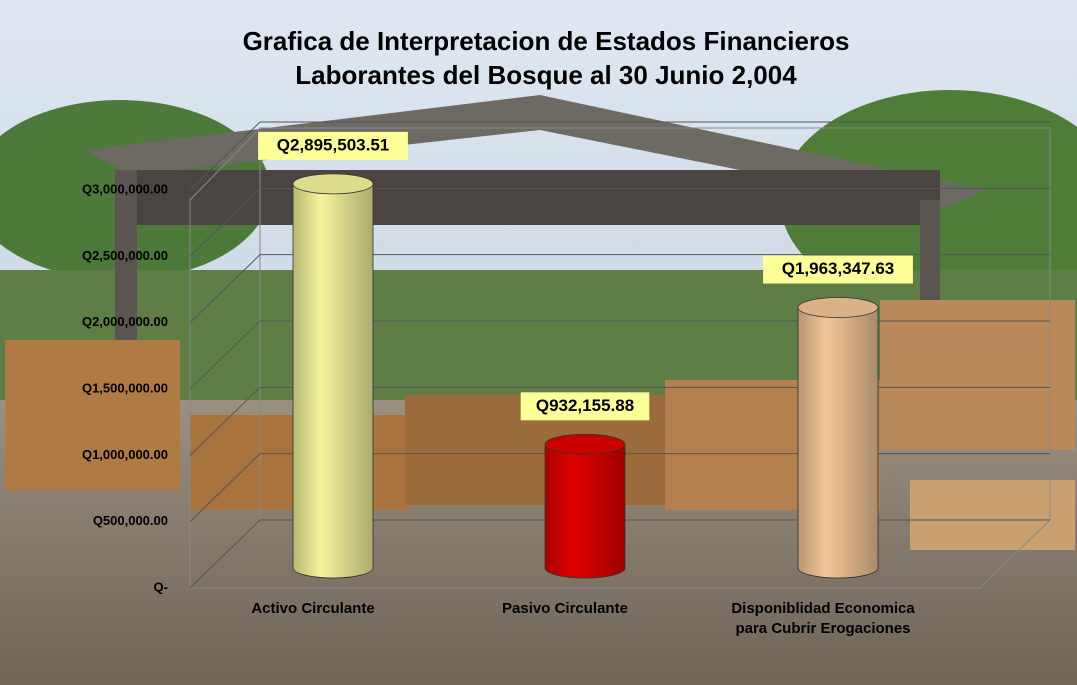 The image size is (1077, 685). I want to click on value-label: Q1,963,347.63, so click(838, 268).